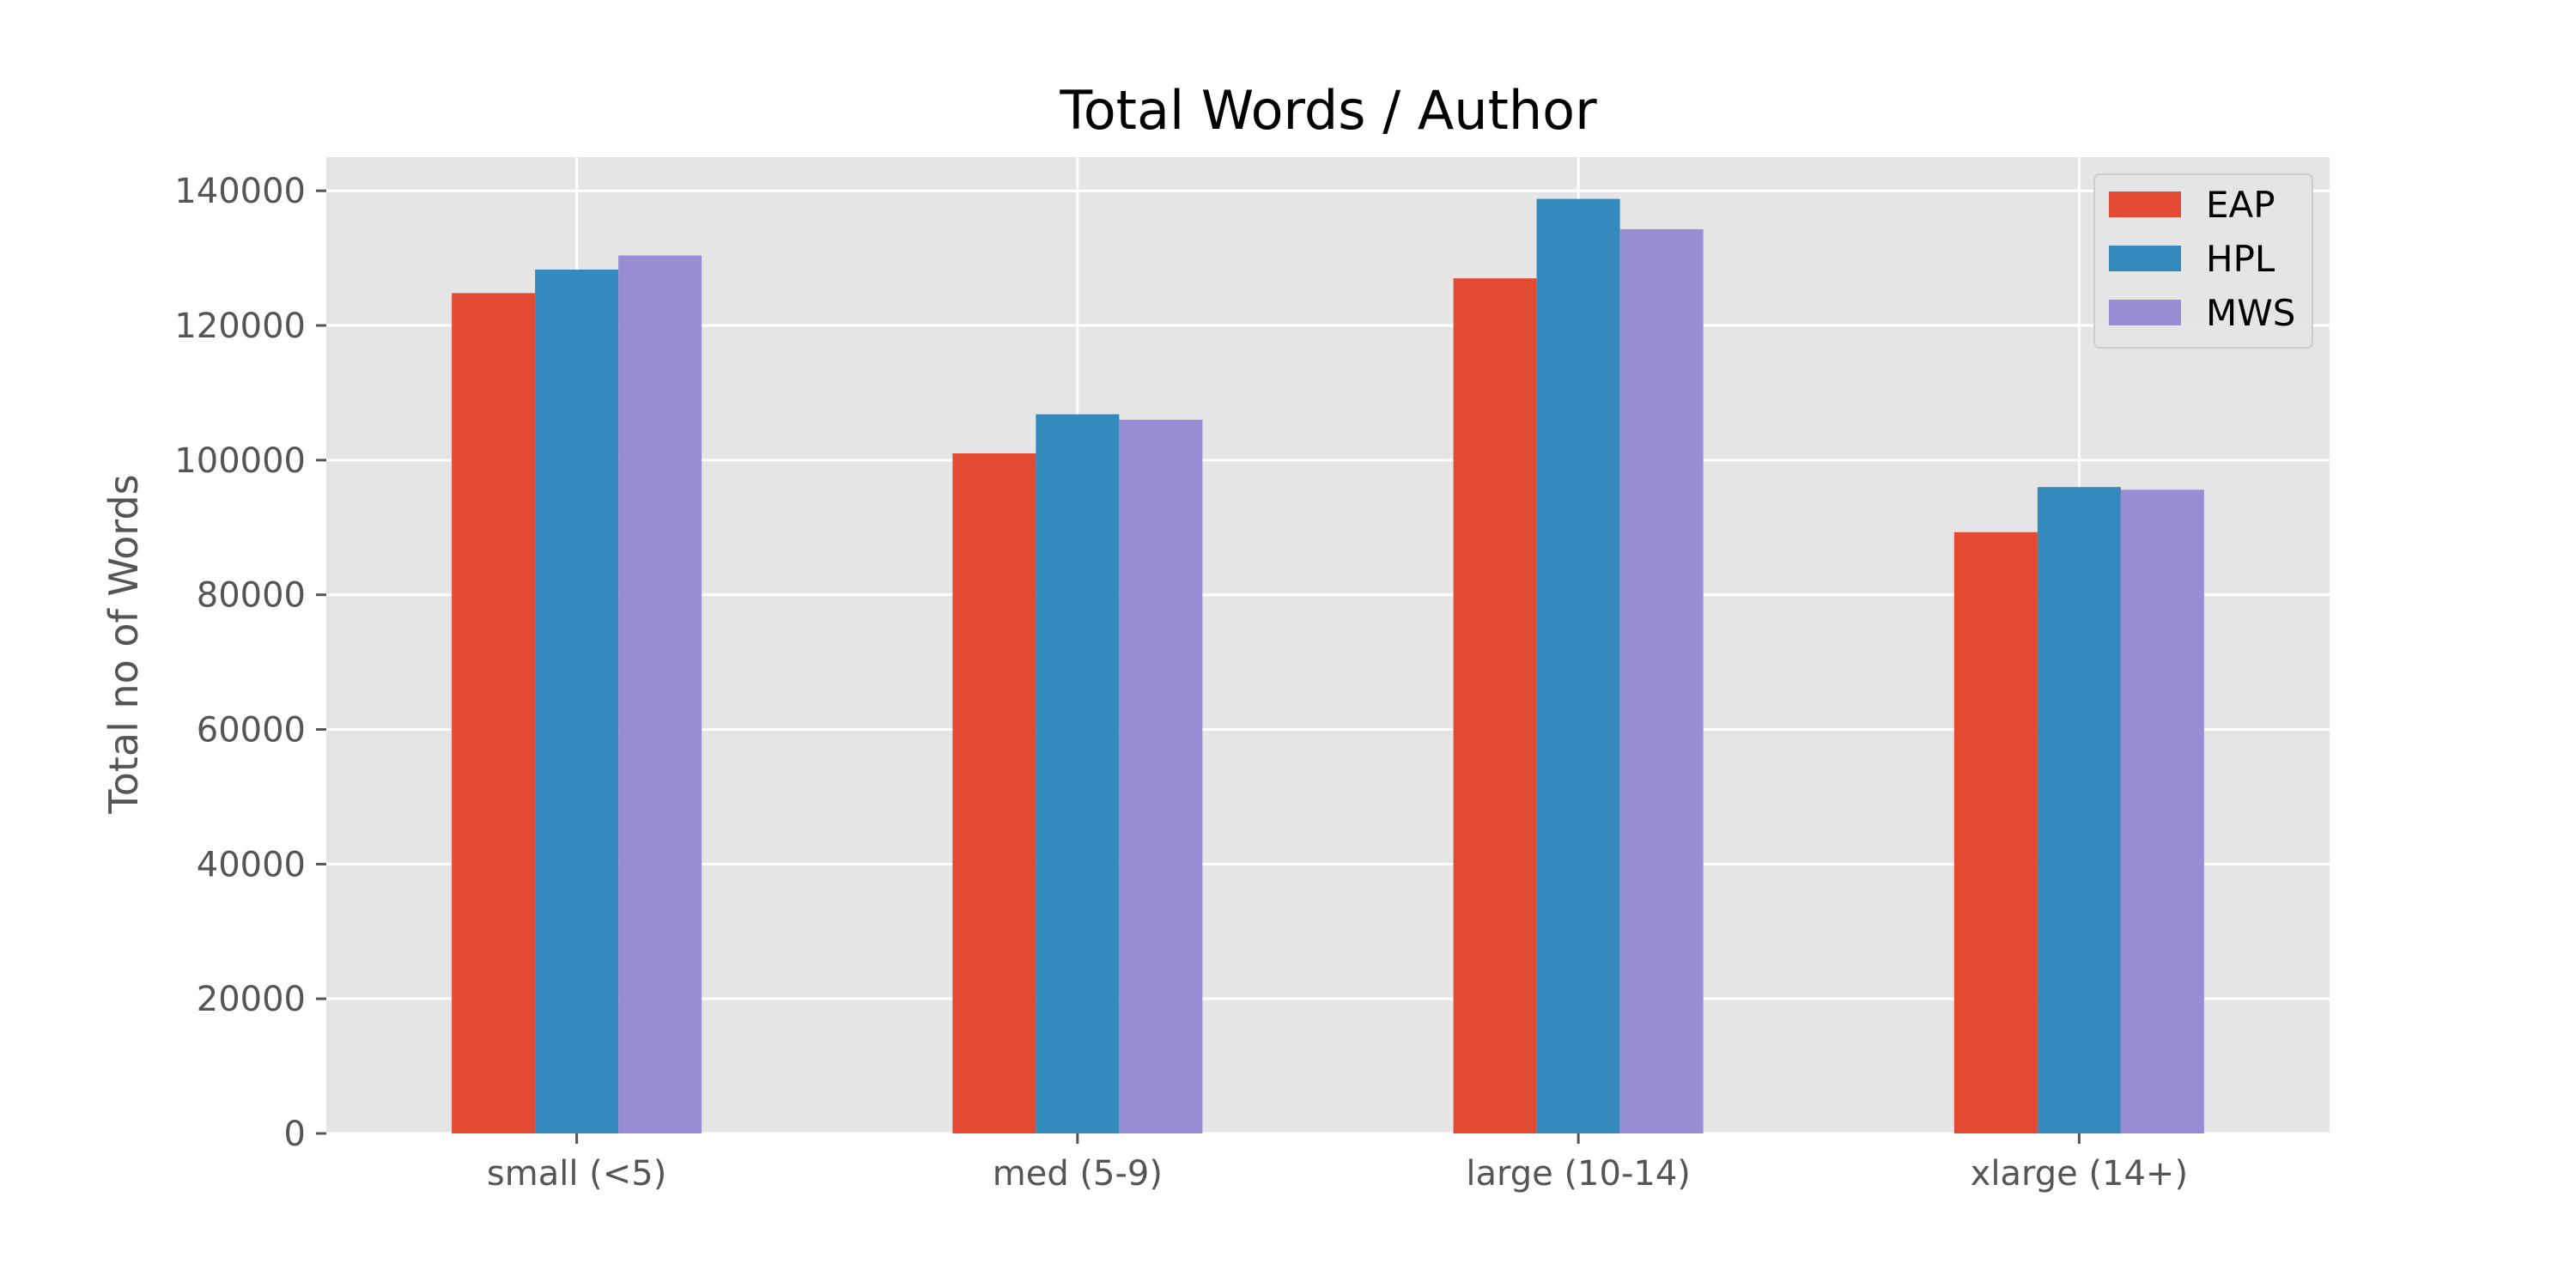 Image resolution: width=2576 pixels, height=1288 pixels. Describe the element at coordinates (2240, 205) in the screenshot. I see `legend-label-eap: EAP` at that location.